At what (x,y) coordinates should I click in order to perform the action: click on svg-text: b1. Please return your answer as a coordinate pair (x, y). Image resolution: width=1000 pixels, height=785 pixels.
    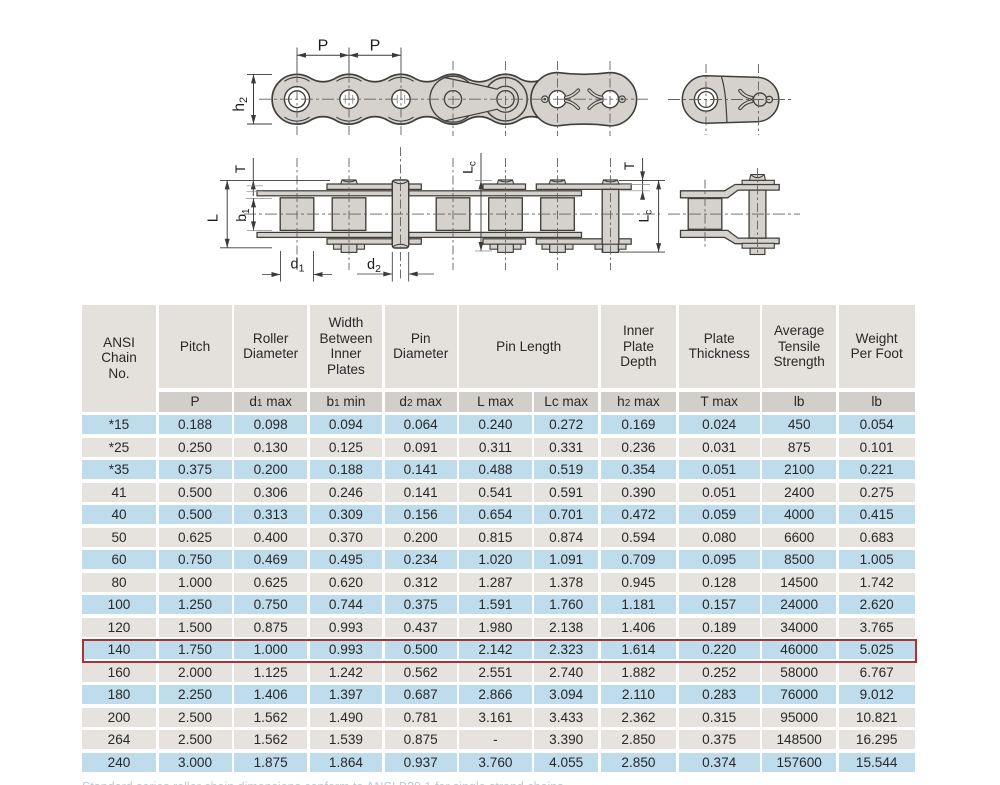
    Looking at the image, I should click on (242, 215).